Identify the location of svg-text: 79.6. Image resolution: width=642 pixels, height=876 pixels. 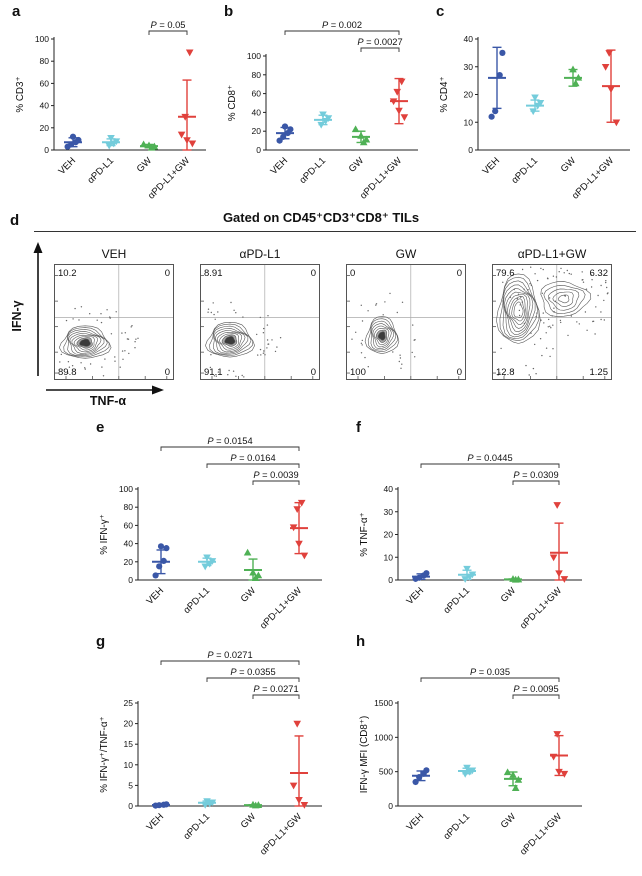
(505, 273).